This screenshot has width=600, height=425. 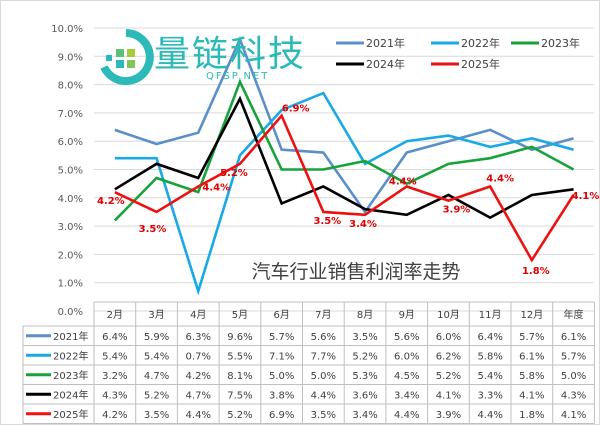 I want to click on table-cell: 8.1%, so click(x=239, y=376).